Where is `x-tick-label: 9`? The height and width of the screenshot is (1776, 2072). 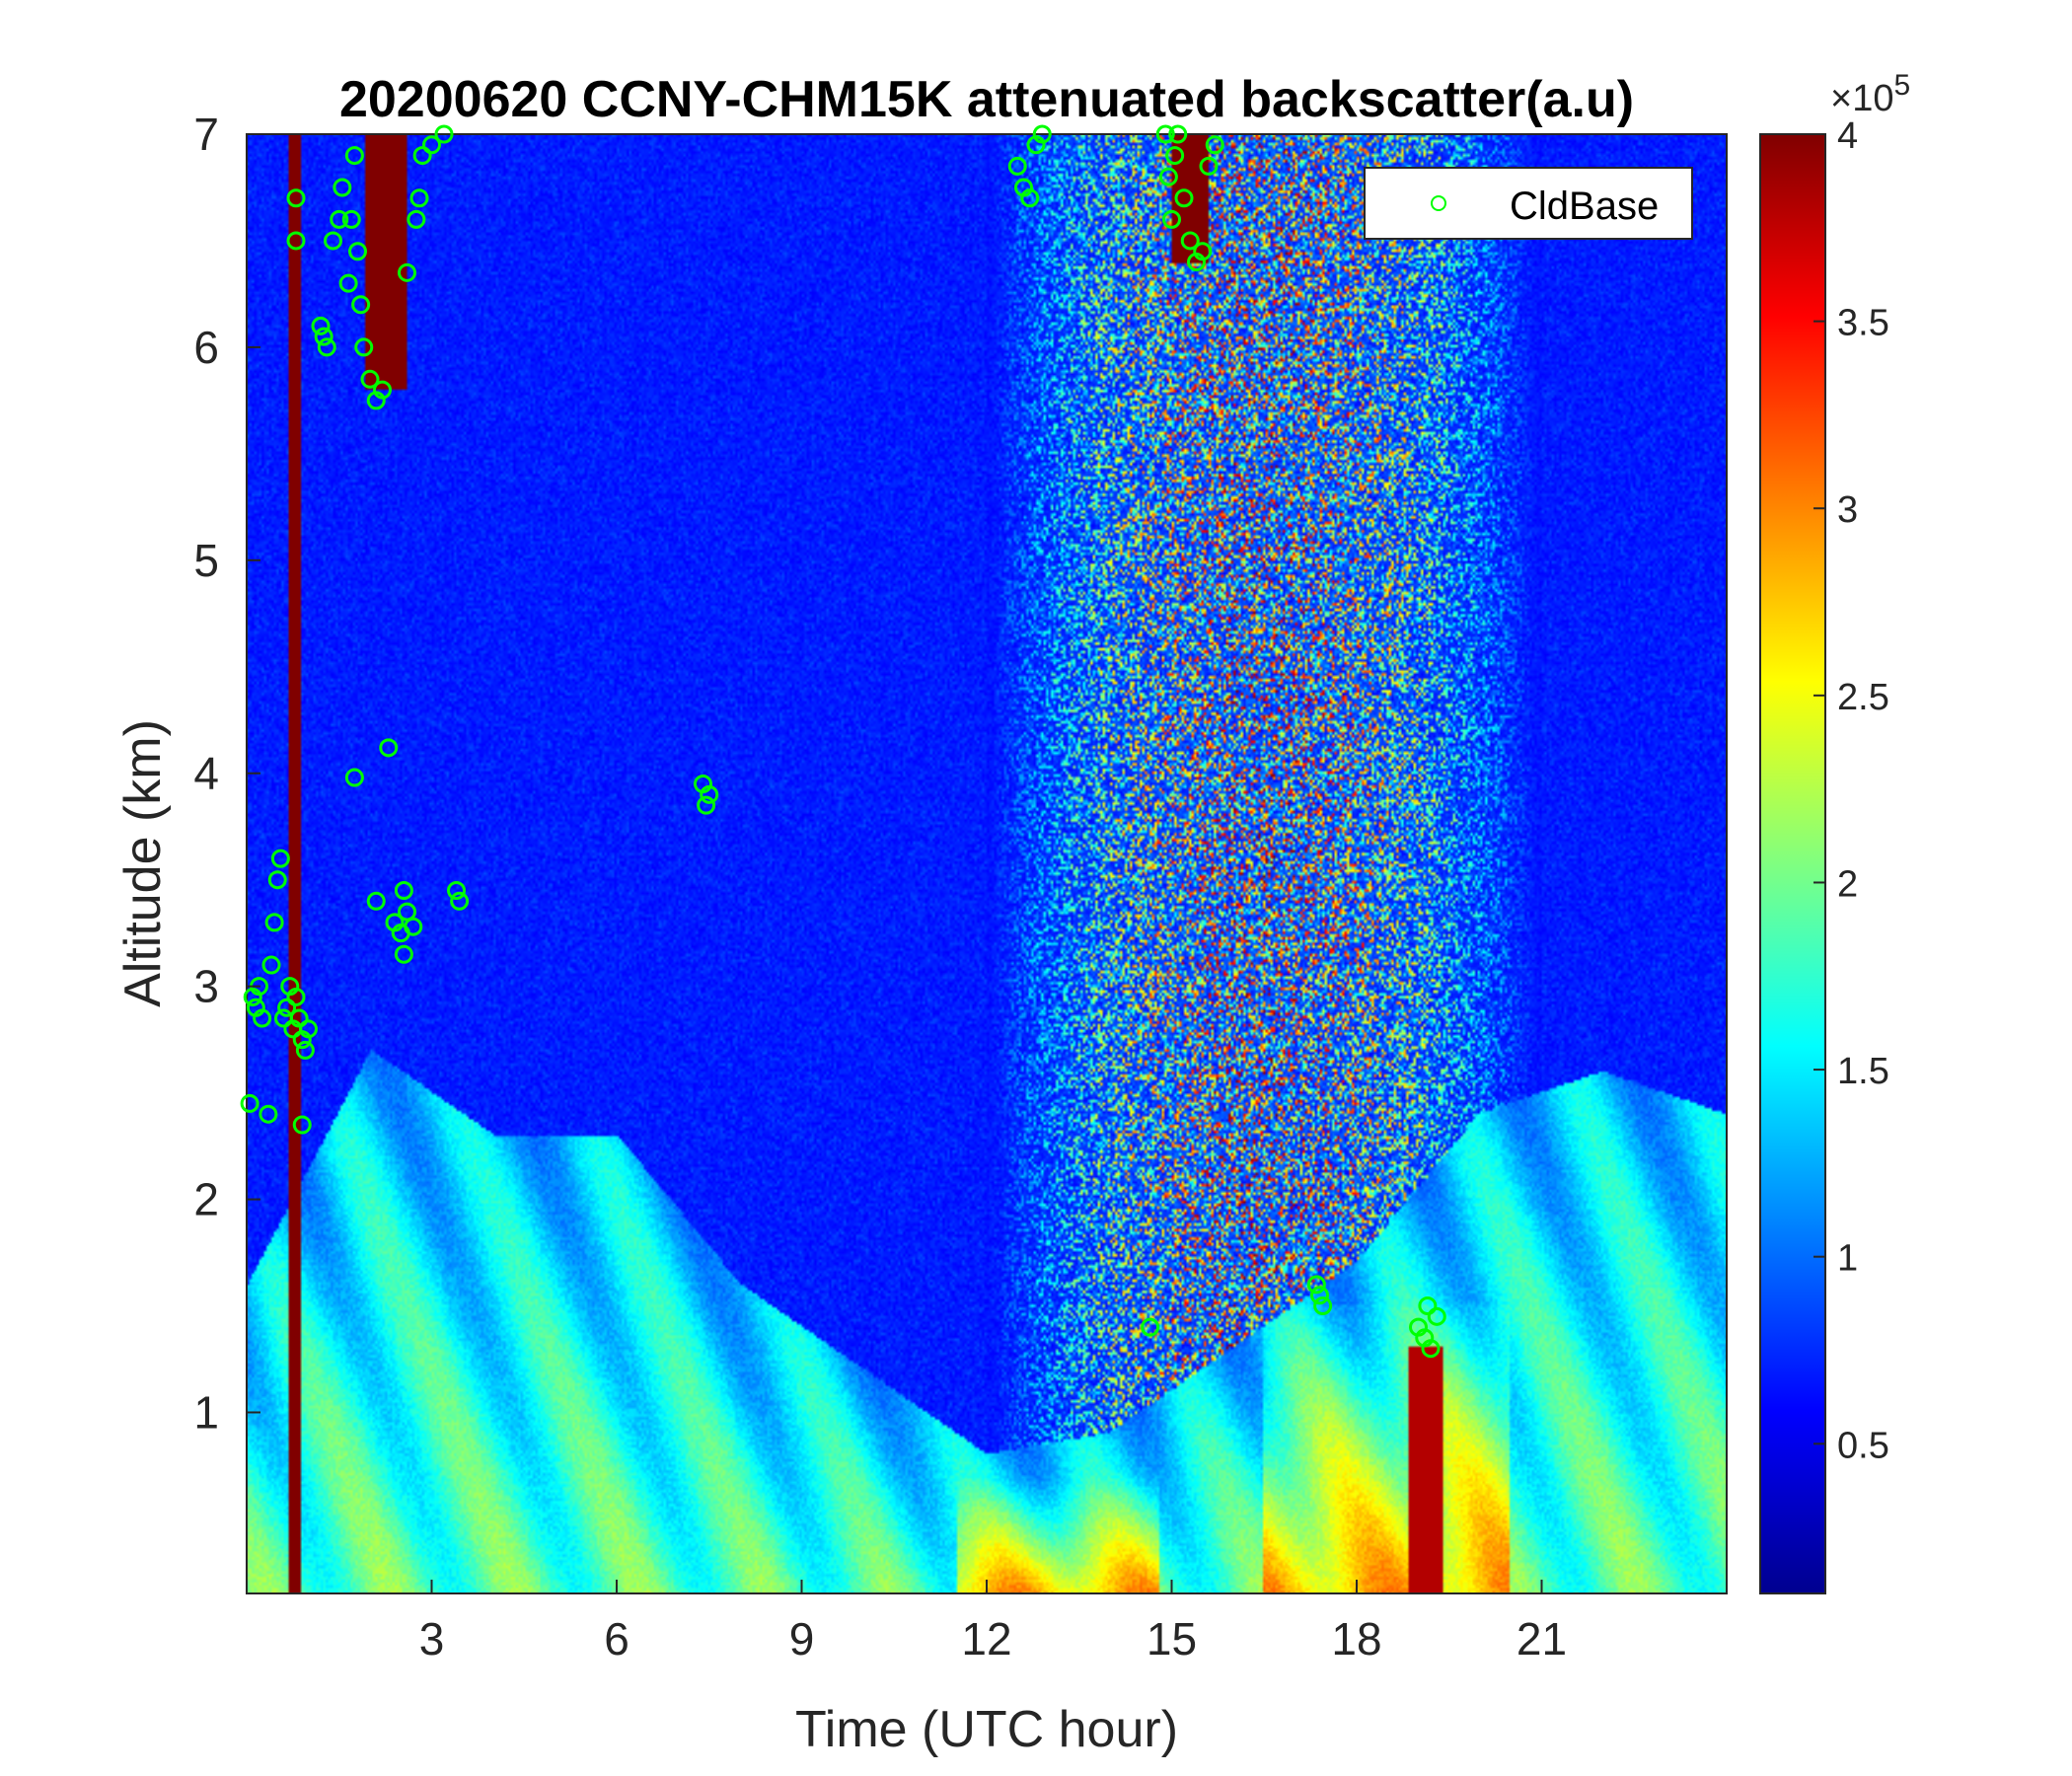
x-tick-label: 9 is located at coordinates (802, 1639).